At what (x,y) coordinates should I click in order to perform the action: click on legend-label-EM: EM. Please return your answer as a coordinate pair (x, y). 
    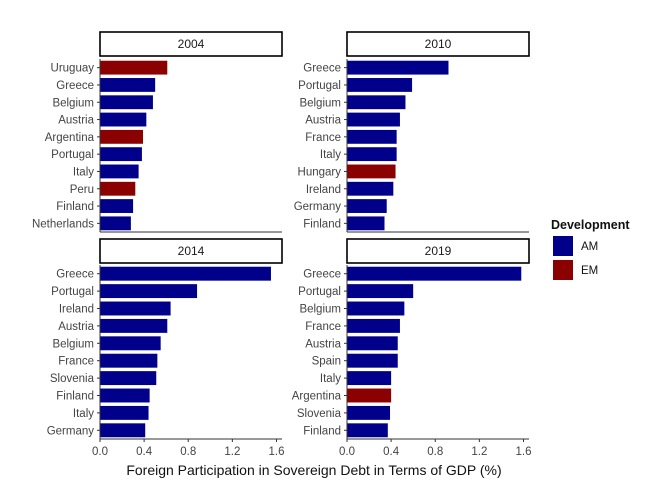
    Looking at the image, I should click on (589, 271).